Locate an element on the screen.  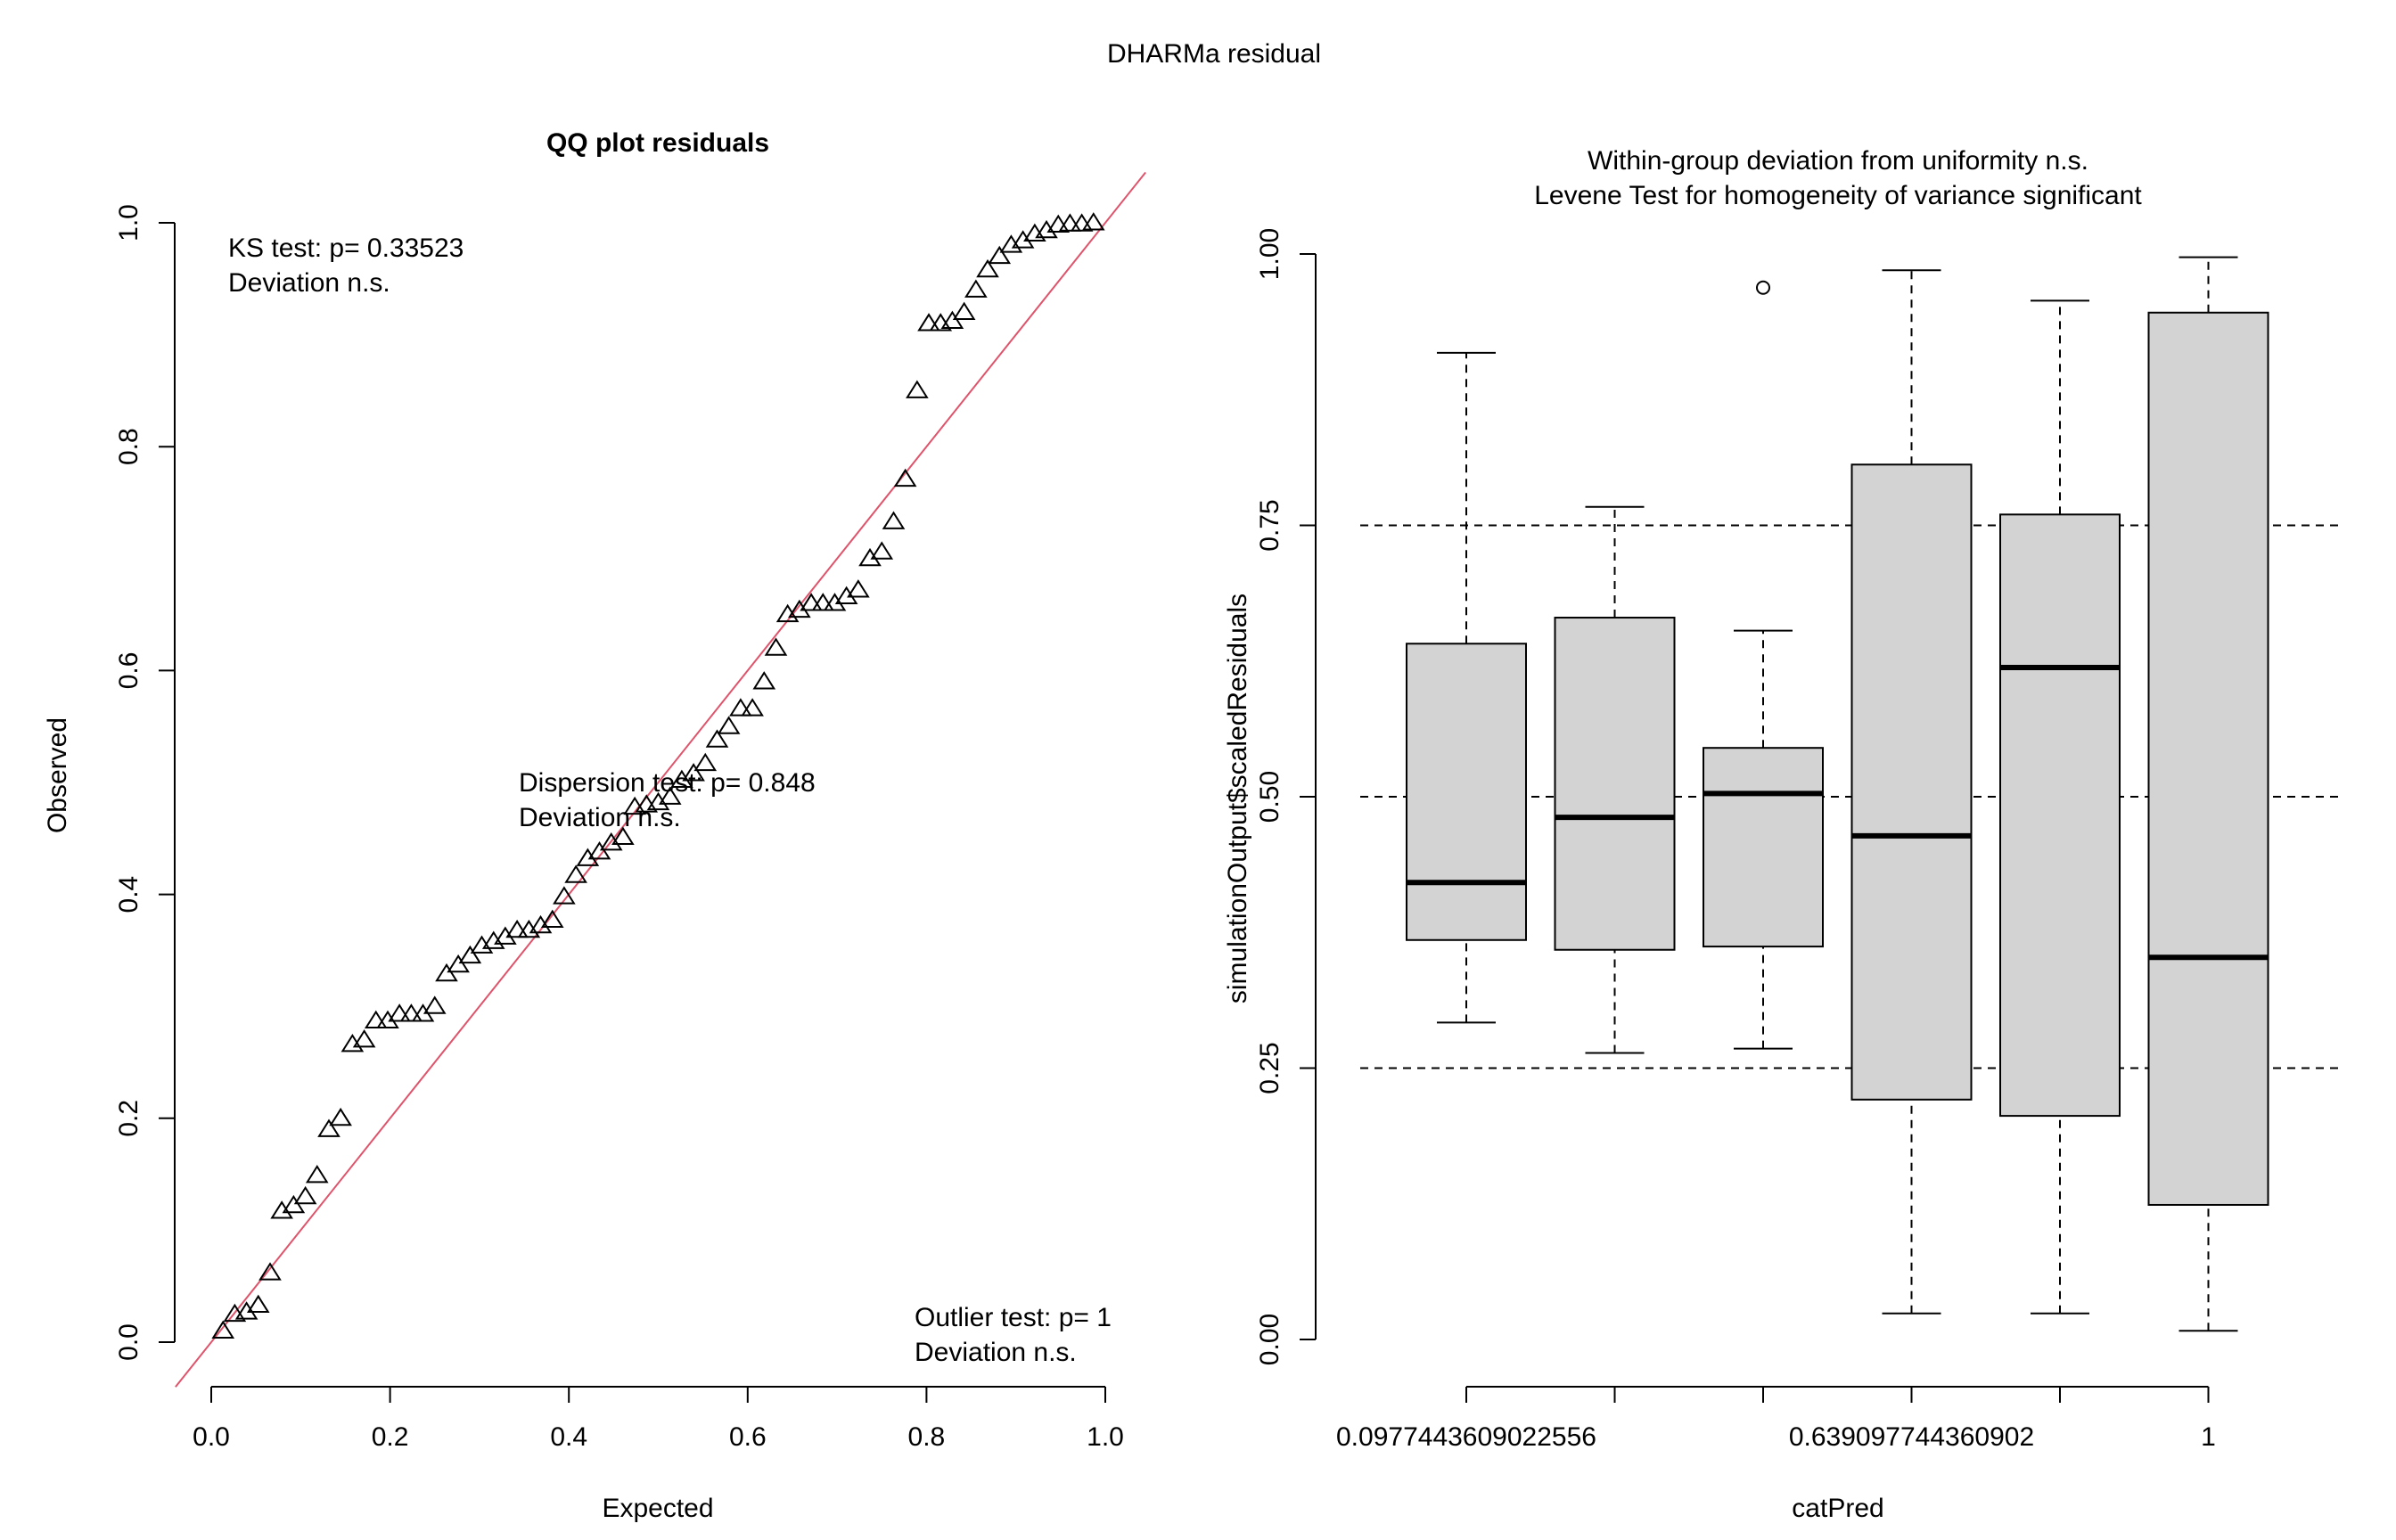
qq-x-tick-label: 0.6 is located at coordinates (748, 1437).